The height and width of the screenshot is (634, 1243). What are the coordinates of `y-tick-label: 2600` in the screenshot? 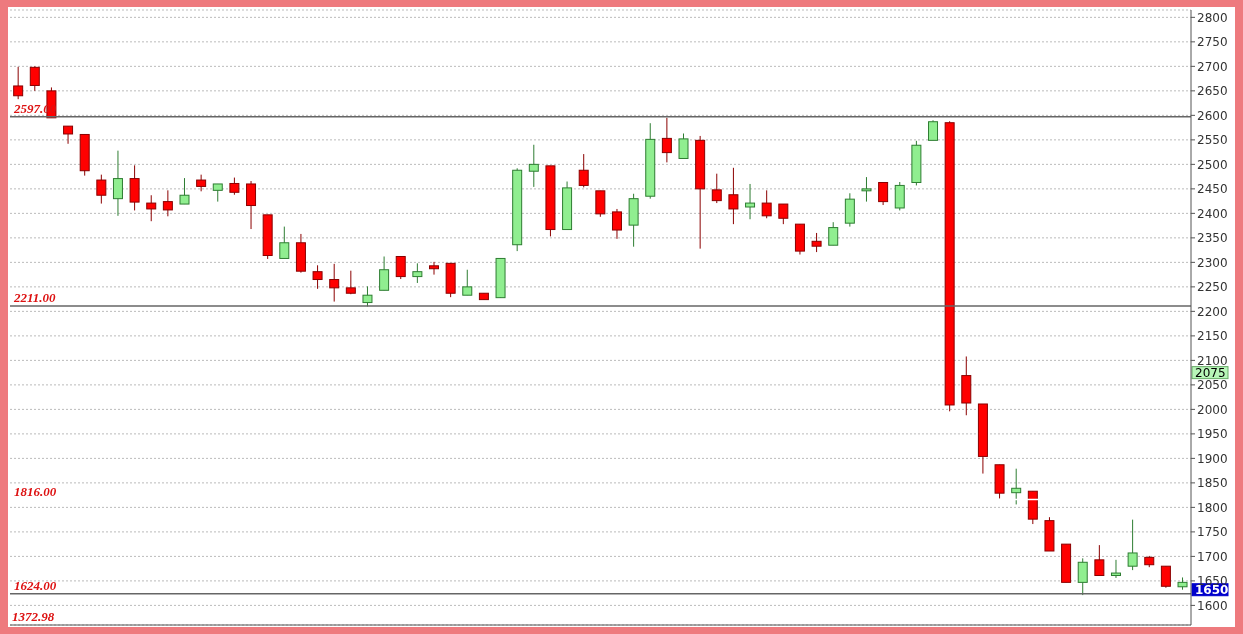 It's located at (1212, 115).